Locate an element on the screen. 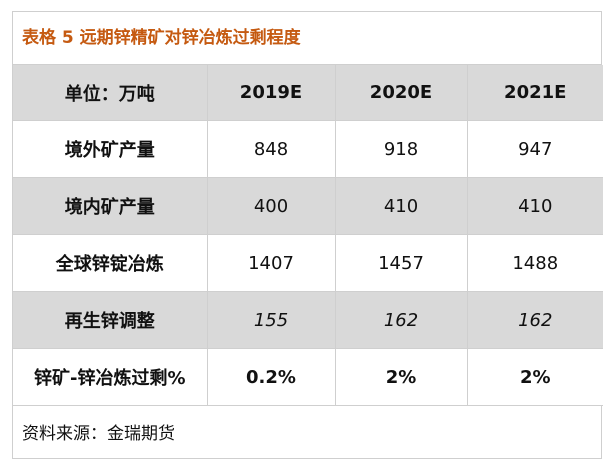 The image size is (611, 471). source-note: 资料来源：金瑞期货 is located at coordinates (98, 434).